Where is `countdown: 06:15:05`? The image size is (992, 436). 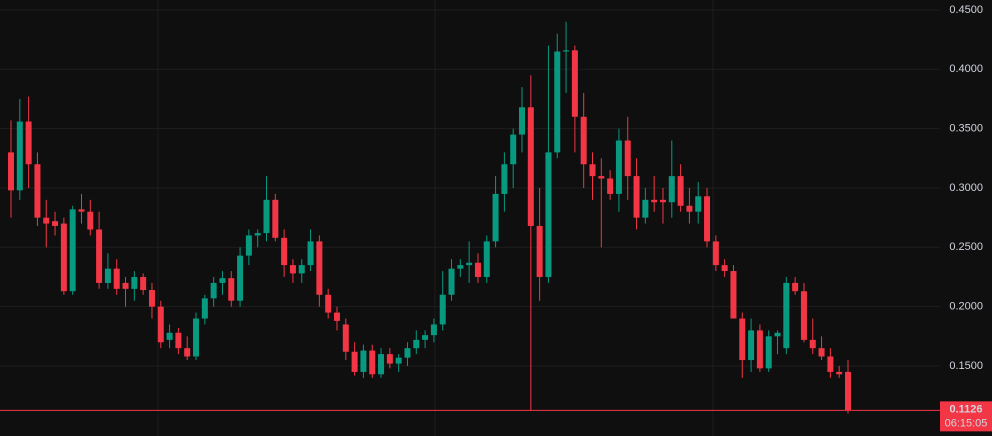 countdown: 06:15:05 is located at coordinates (966, 423).